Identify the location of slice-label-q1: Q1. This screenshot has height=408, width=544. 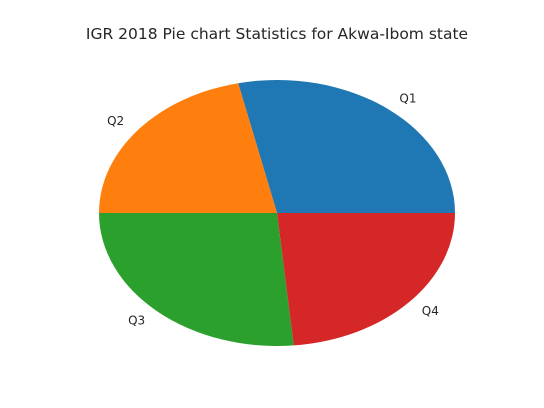
(407, 98).